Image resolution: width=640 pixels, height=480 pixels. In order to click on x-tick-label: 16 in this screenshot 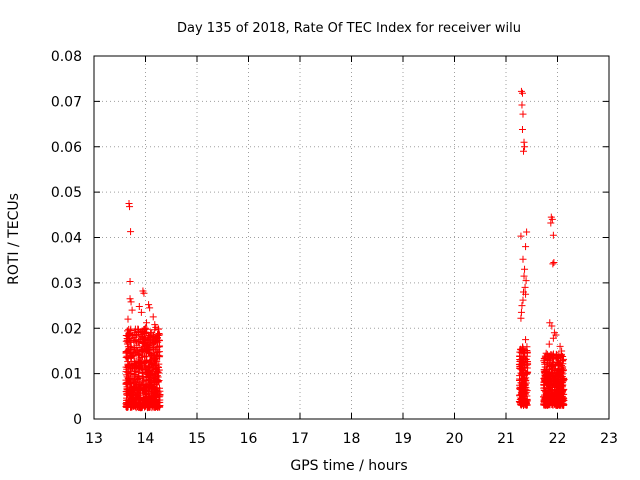, I will do `click(249, 439)`.